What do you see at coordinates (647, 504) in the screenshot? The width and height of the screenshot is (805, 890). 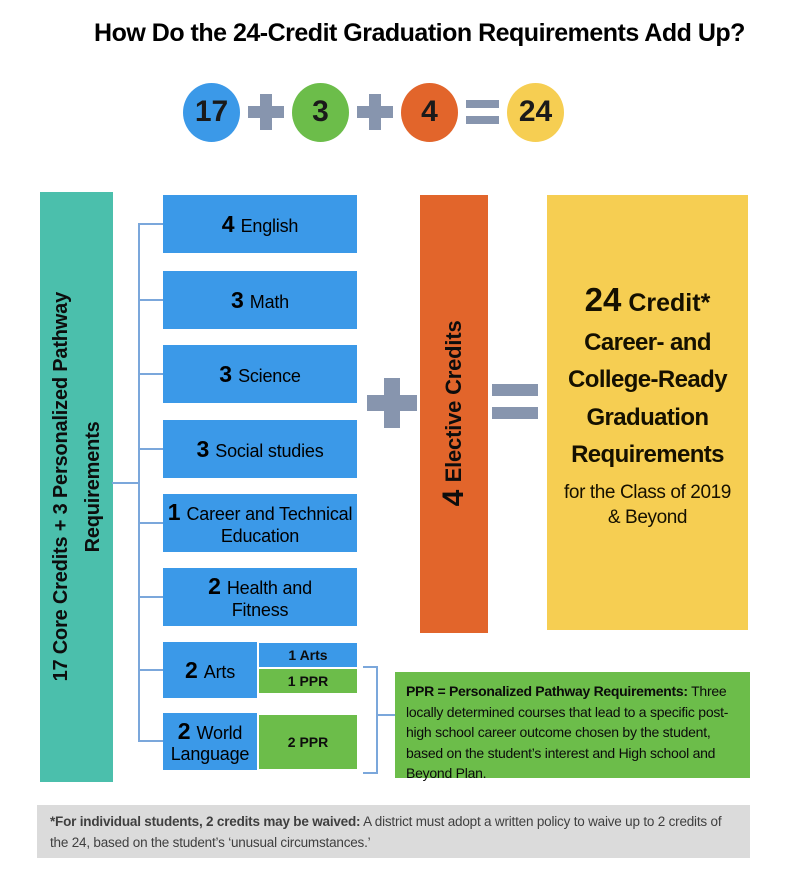 I see `panel-subtitle: for the Class of 2019 & Beyond` at bounding box center [647, 504].